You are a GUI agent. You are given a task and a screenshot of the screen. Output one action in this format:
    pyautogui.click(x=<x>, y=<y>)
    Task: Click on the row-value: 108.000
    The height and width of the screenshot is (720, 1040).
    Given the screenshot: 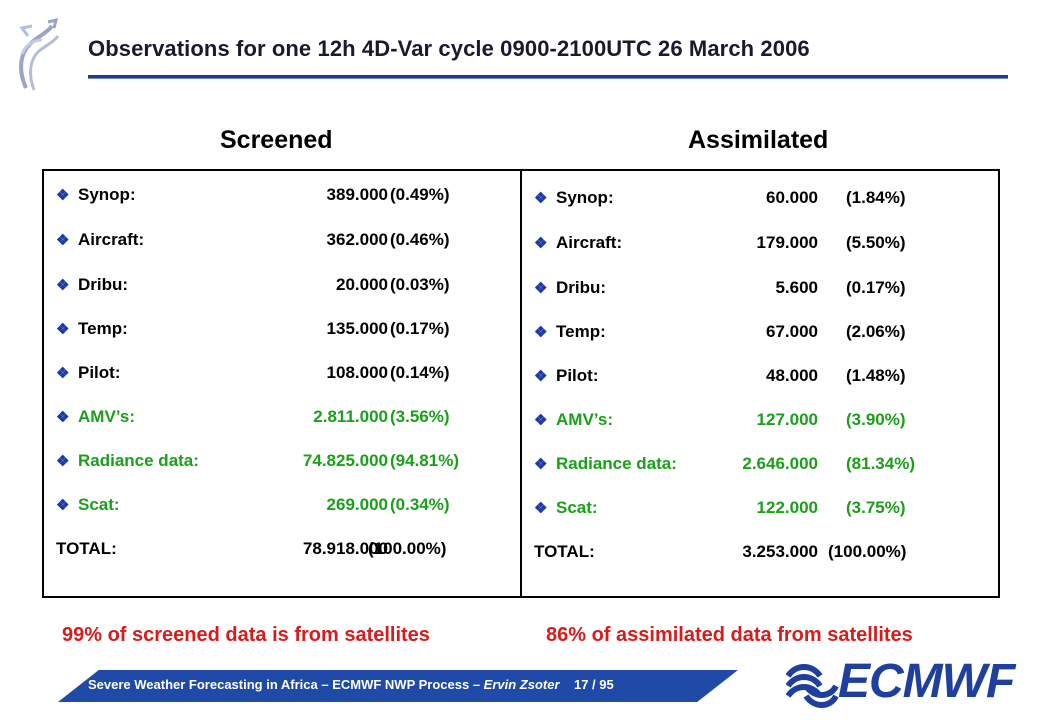 What is the action you would take?
    pyautogui.click(x=357, y=372)
    